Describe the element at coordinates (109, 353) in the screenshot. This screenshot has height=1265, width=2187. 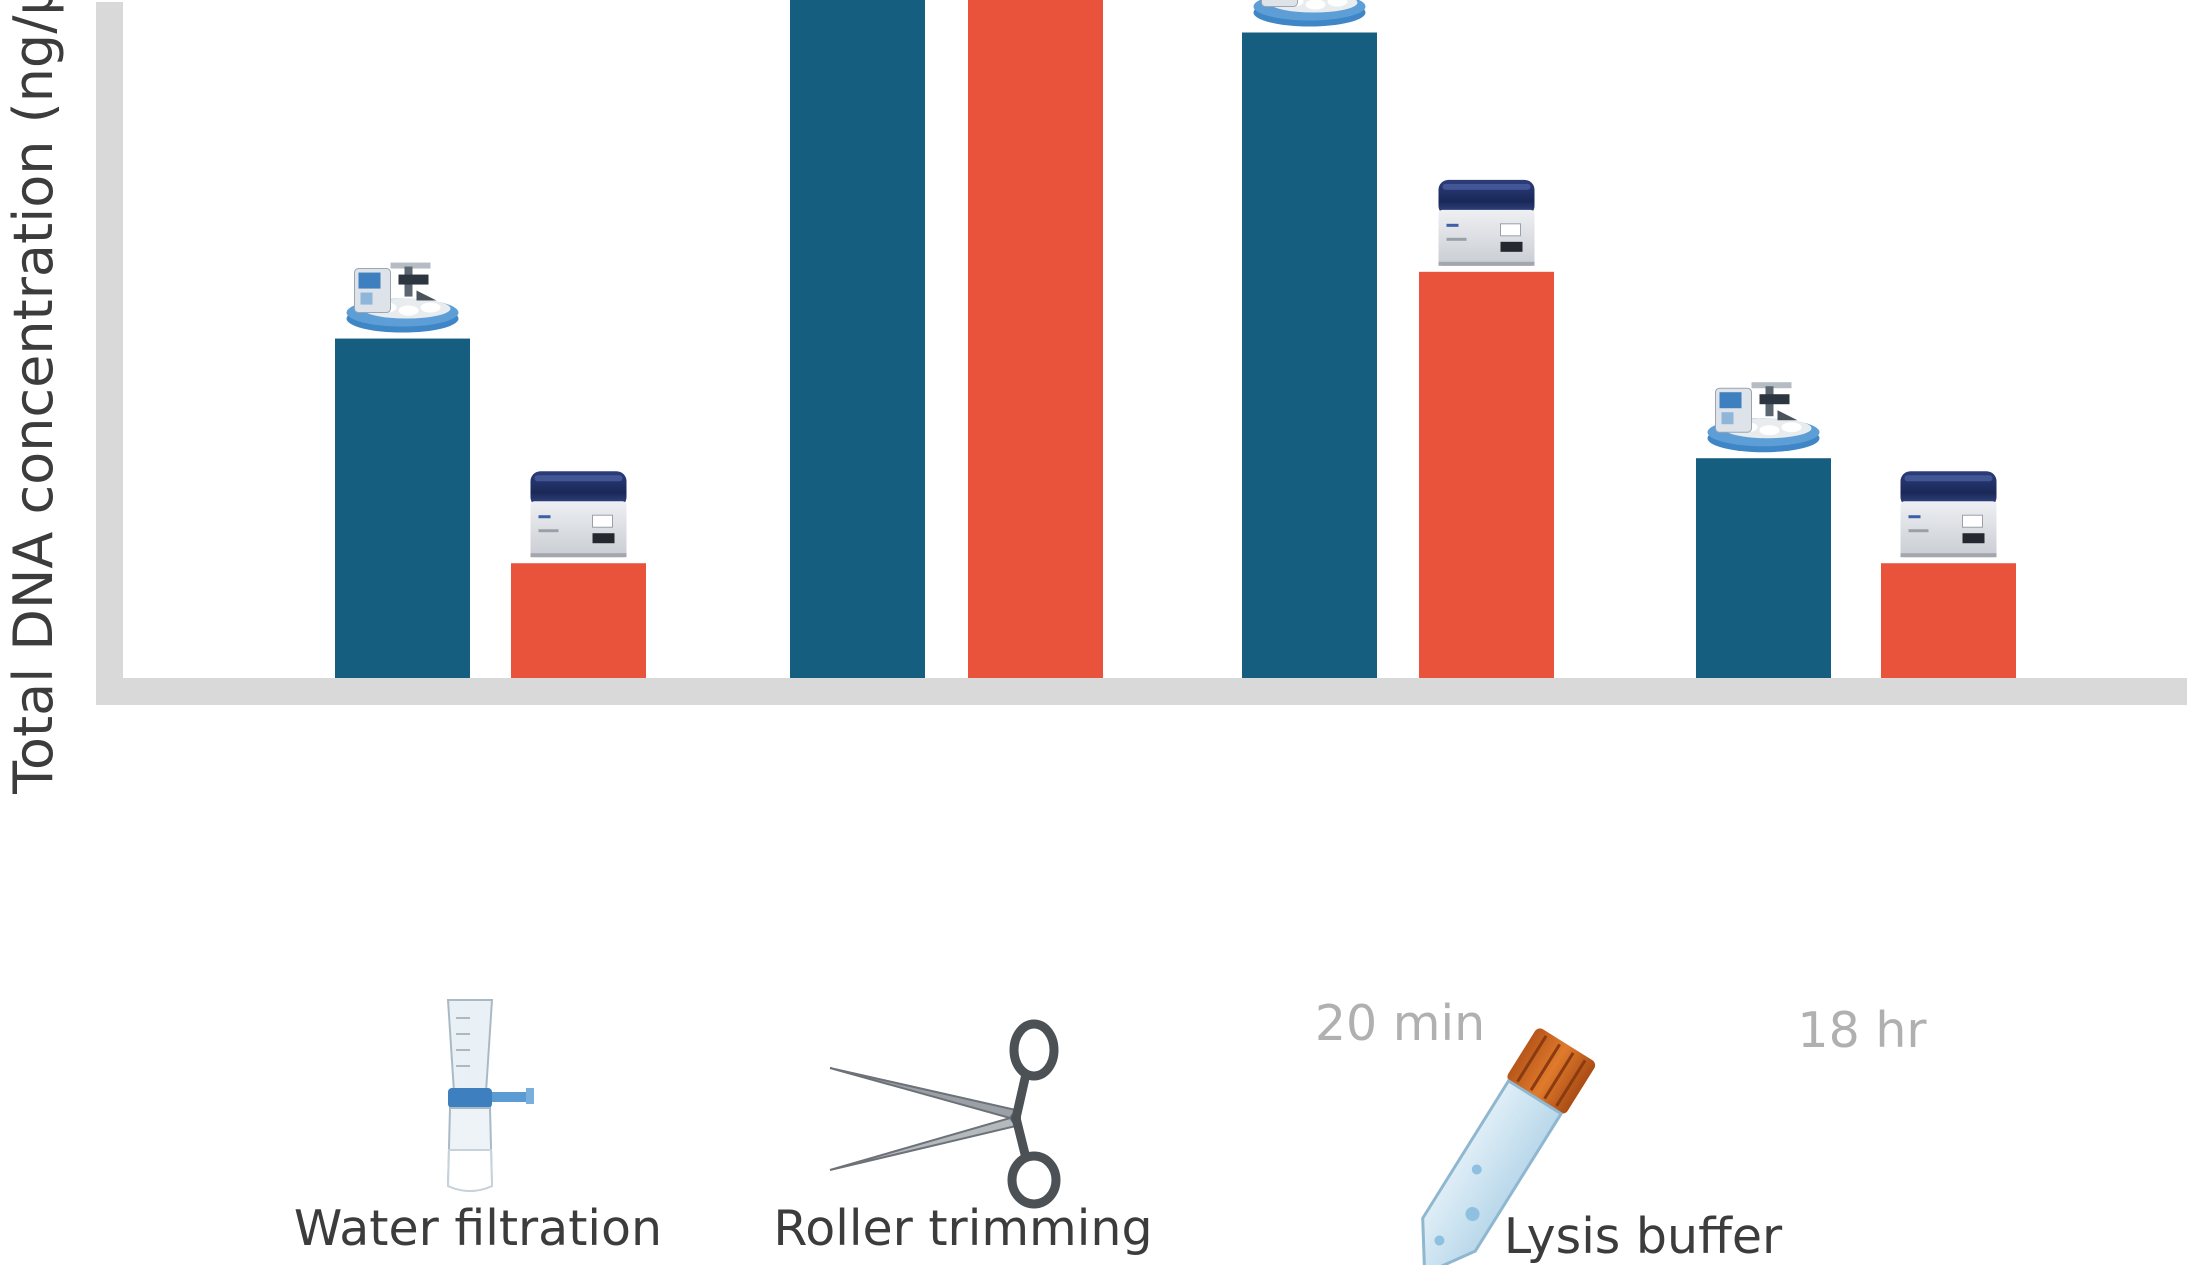
I see `y-axis-line` at that location.